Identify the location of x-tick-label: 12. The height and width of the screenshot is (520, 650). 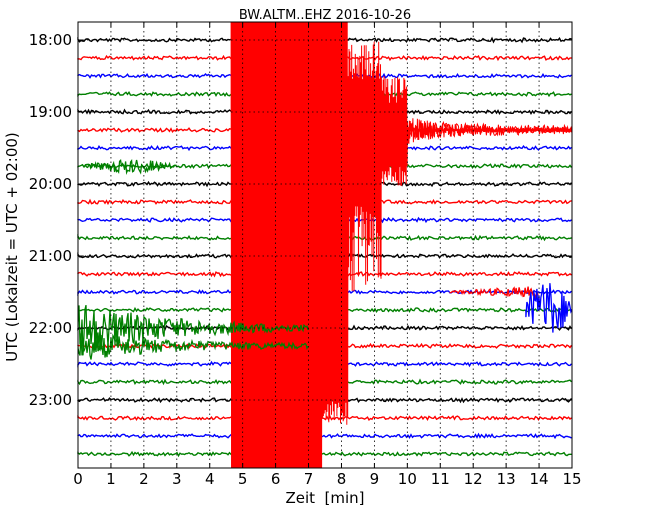
(473, 479).